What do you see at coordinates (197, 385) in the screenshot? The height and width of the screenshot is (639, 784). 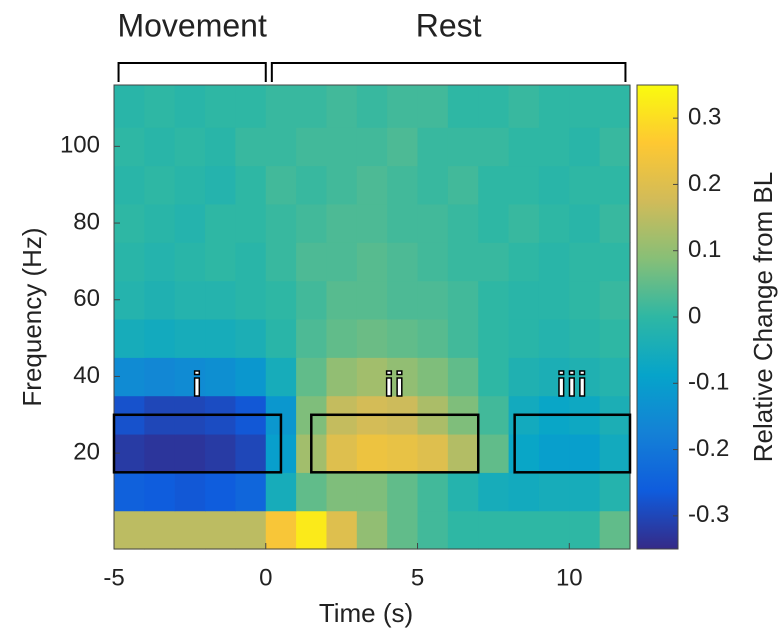 I see `region-label: i` at bounding box center [197, 385].